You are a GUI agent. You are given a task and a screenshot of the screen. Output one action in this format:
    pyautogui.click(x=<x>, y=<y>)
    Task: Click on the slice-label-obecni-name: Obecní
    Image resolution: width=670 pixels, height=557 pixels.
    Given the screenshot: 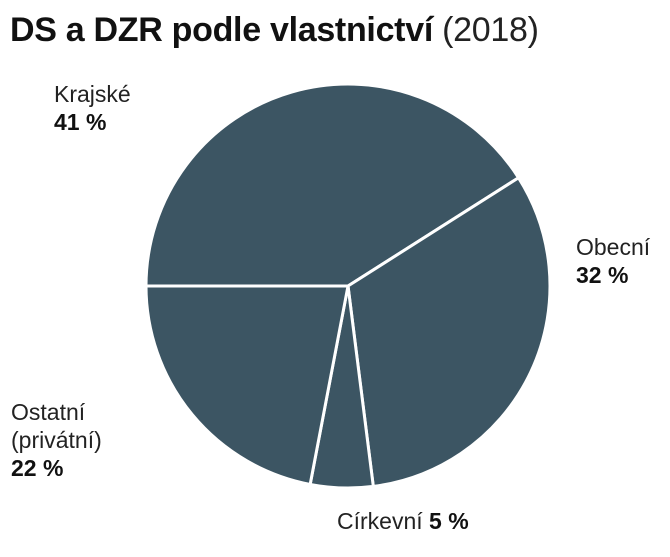 What is the action you would take?
    pyautogui.click(x=613, y=247)
    